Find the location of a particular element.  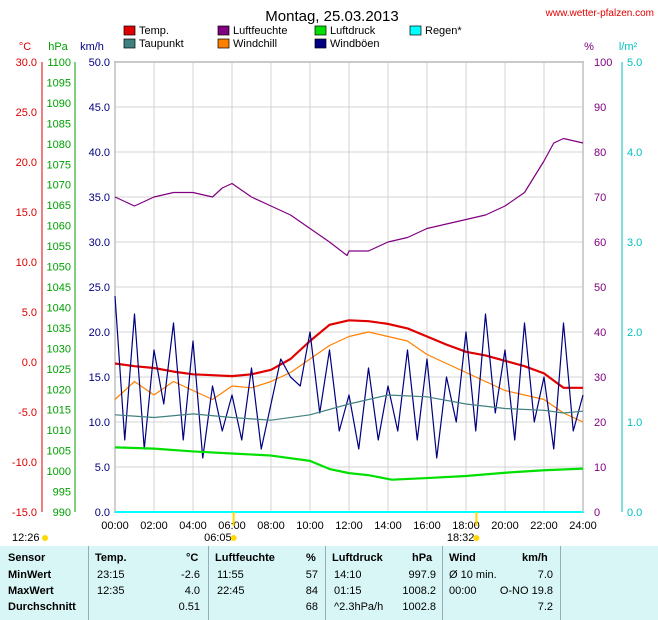

stats-cell-p_time: 14:10 is located at coordinates (348, 575).